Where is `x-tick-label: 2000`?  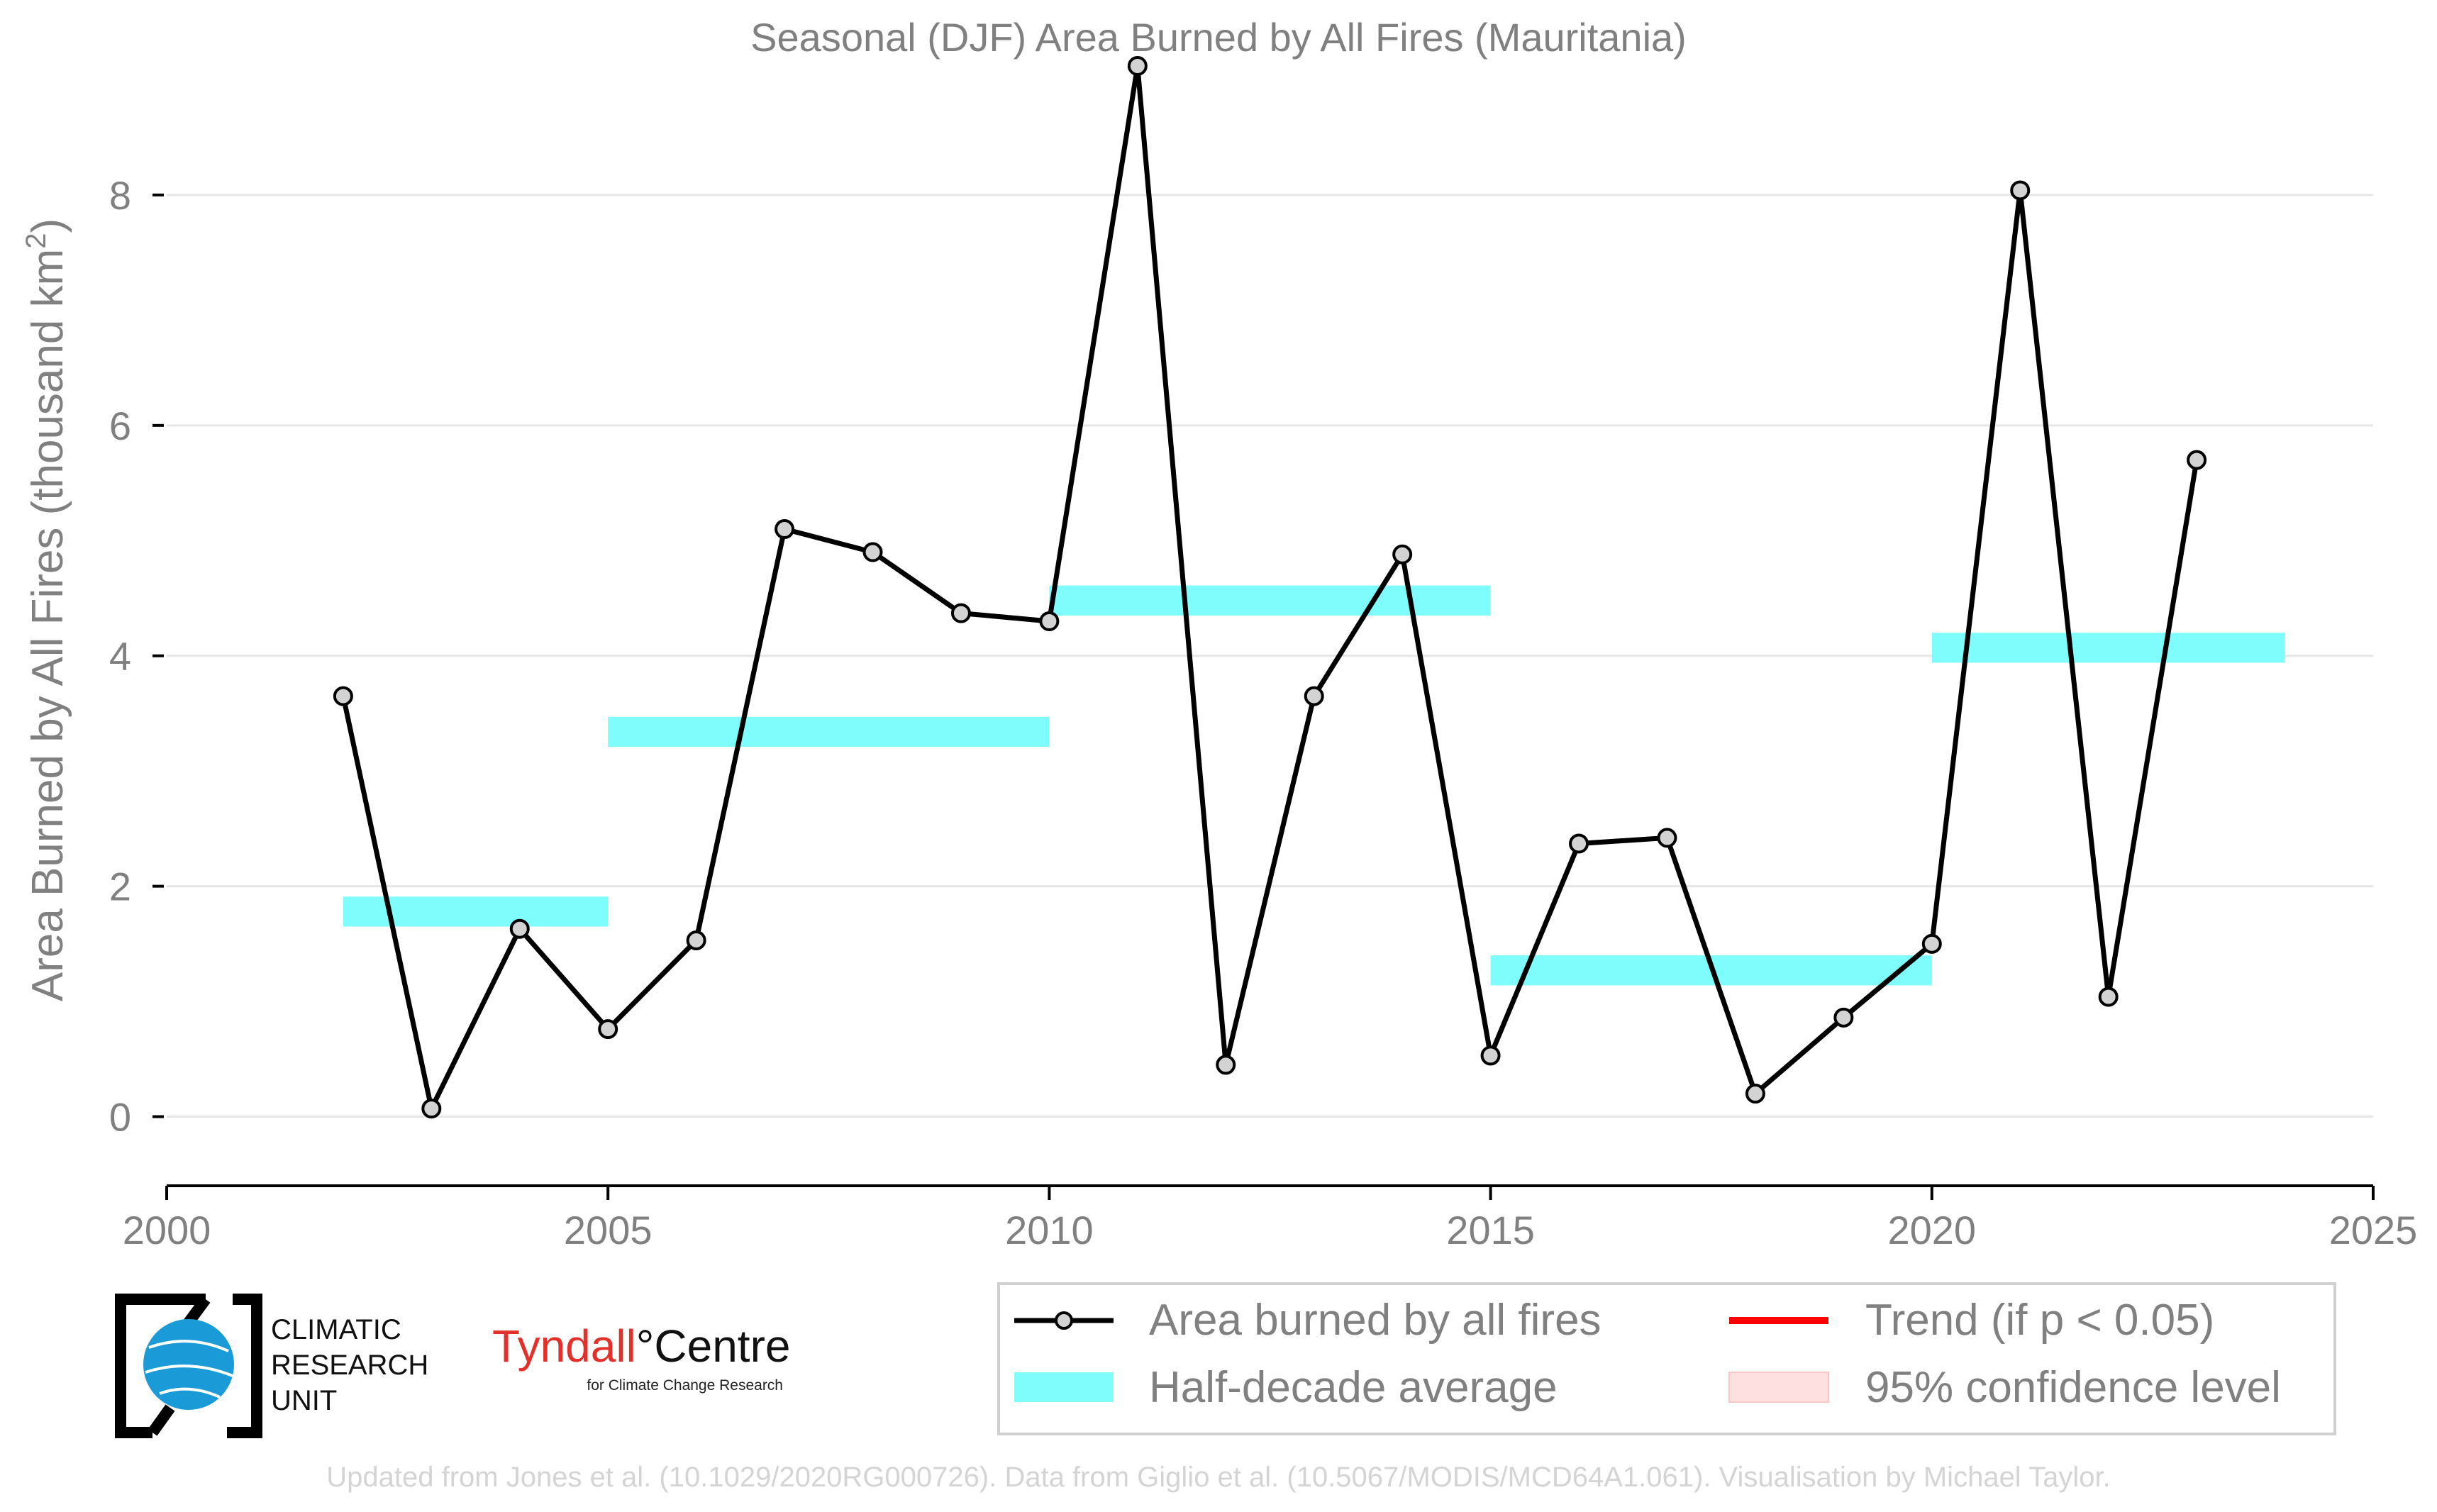
x-tick-label: 2000 is located at coordinates (167, 1230).